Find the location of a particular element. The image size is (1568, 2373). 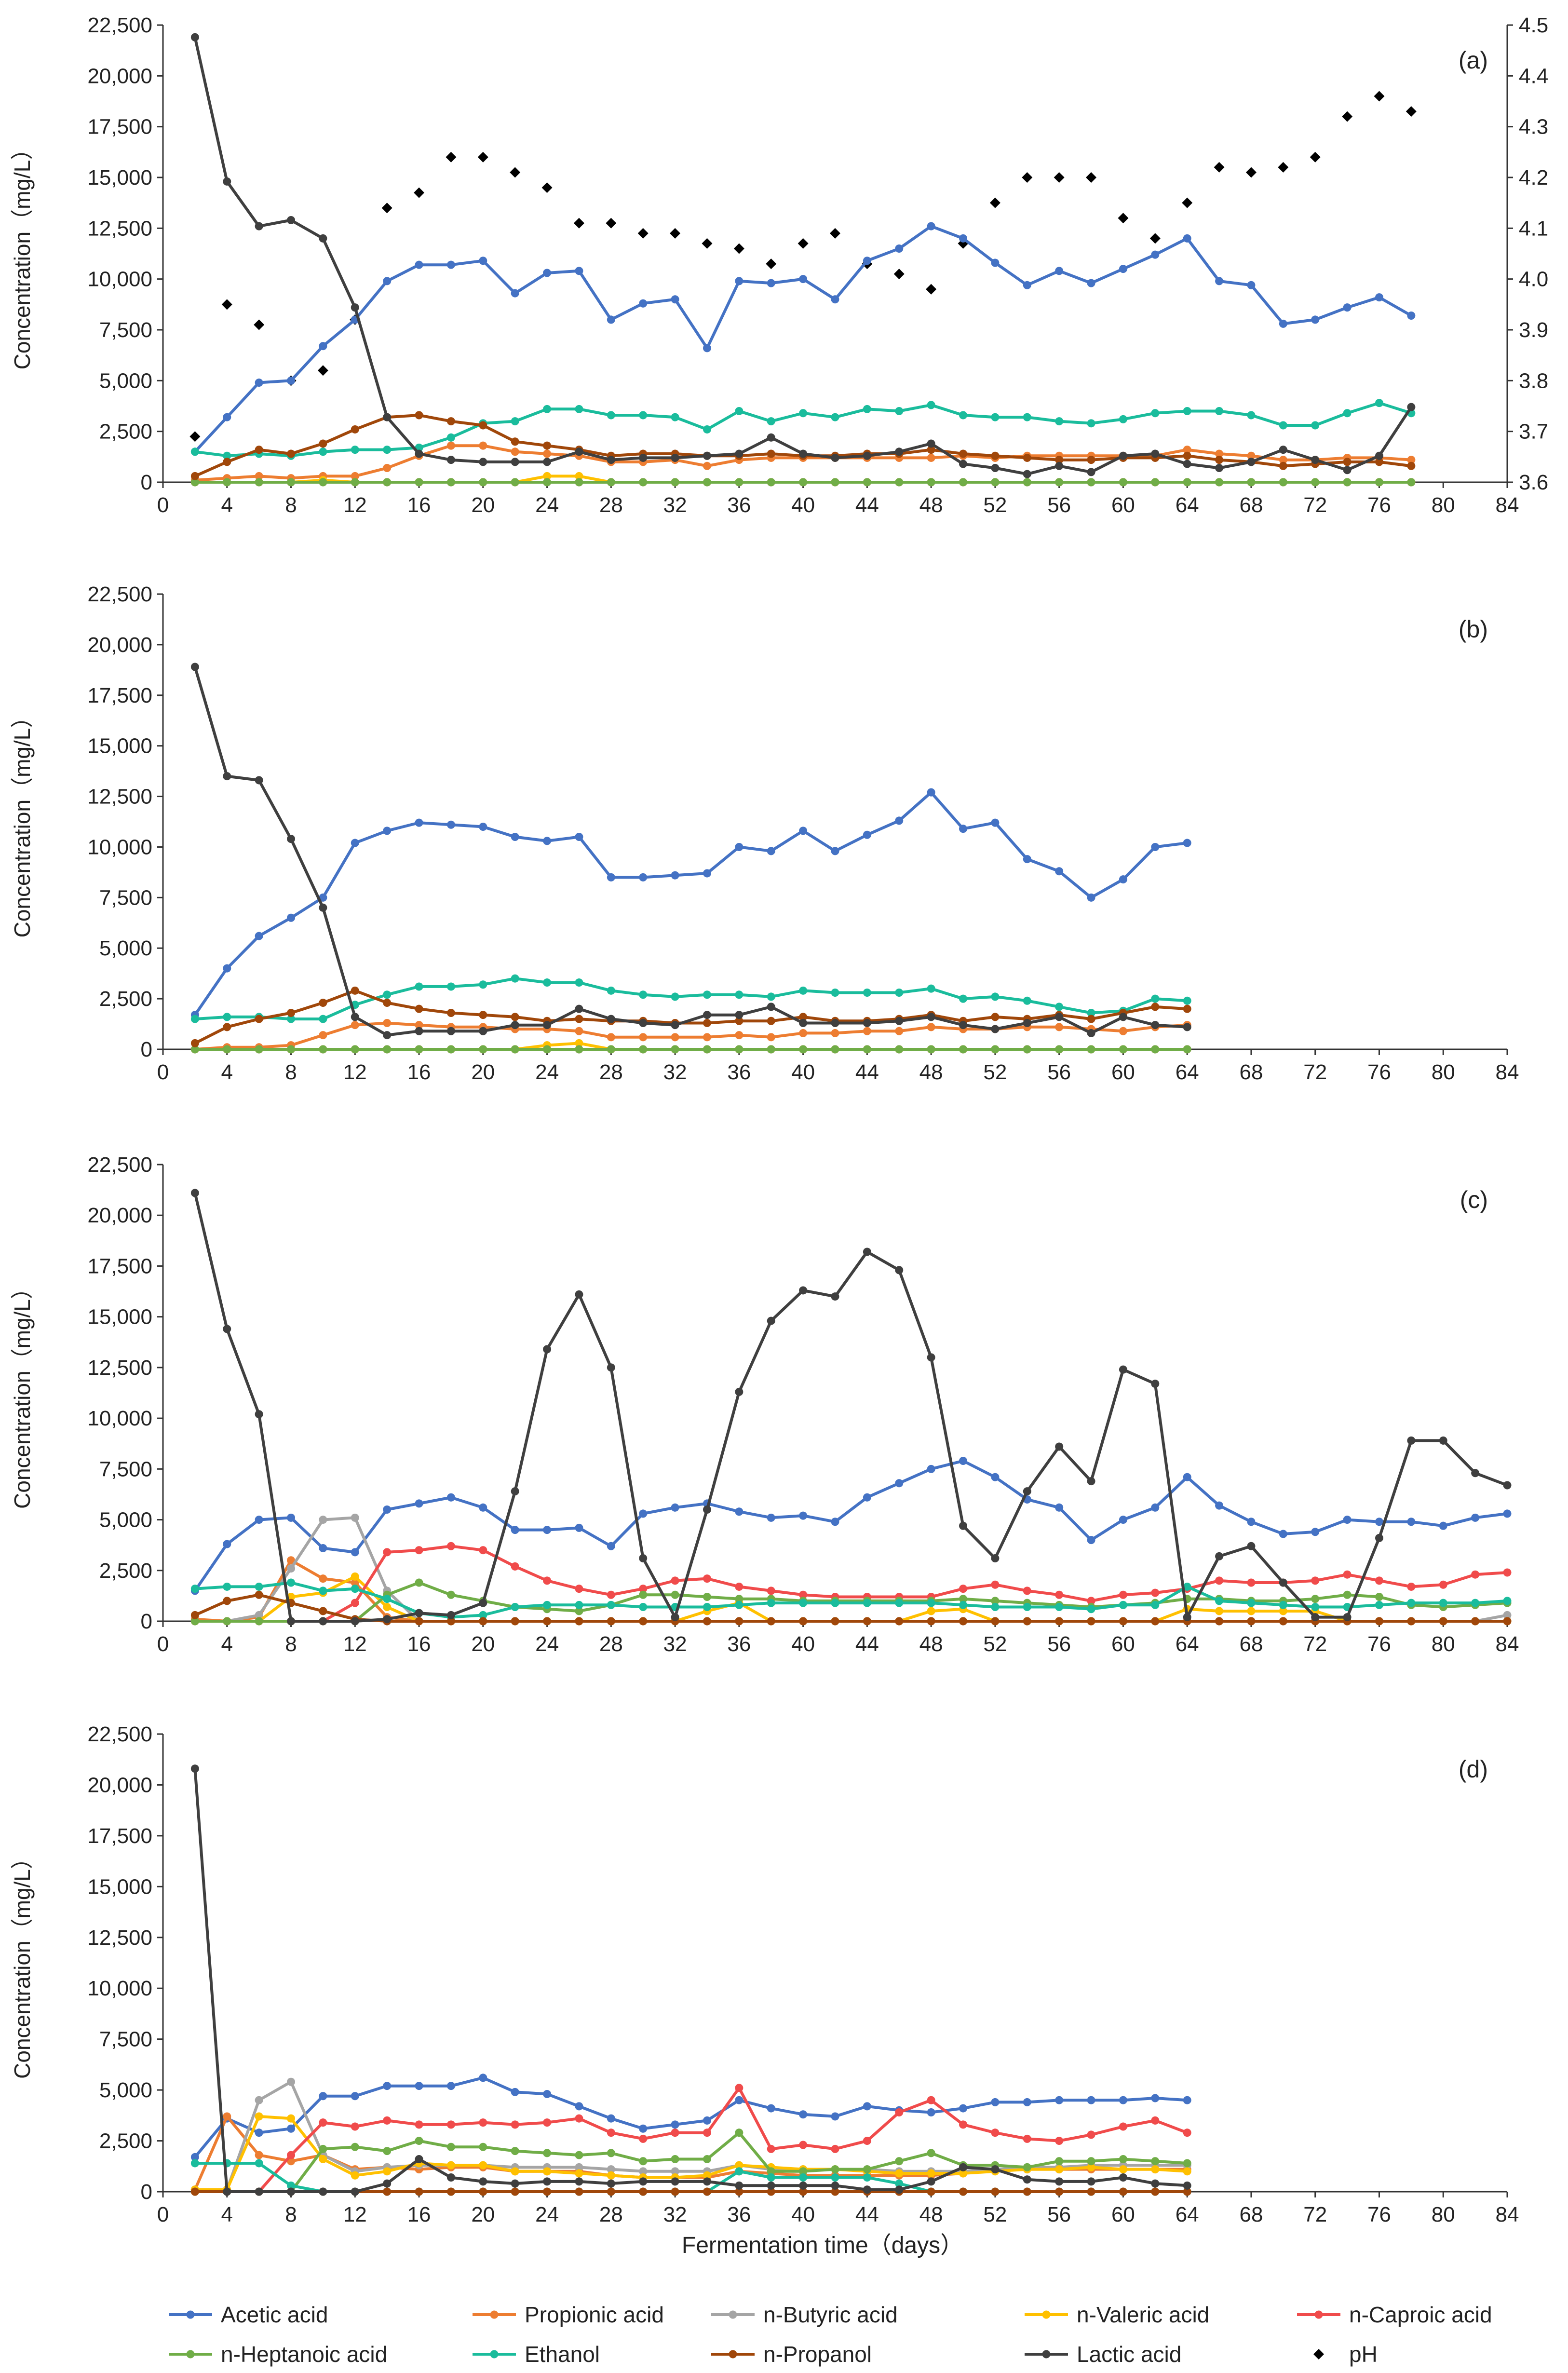

legend-label: pH is located at coordinates (1364, 2354).